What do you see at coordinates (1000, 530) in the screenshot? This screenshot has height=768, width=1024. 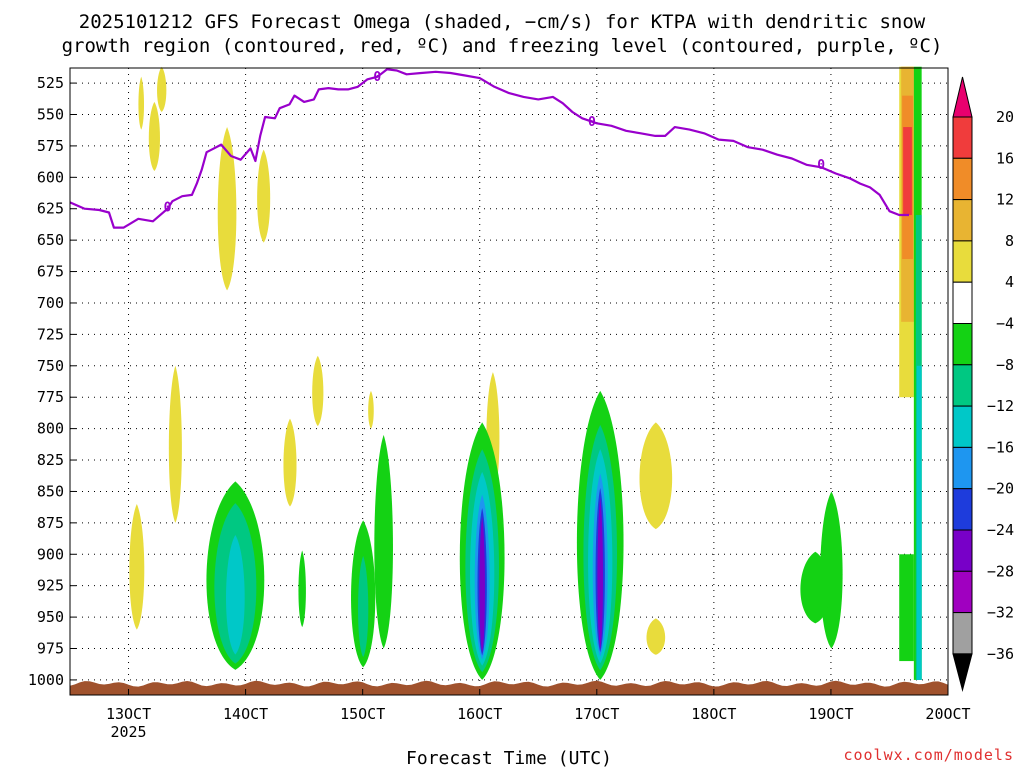 I see `colorbar-label: −24` at bounding box center [1000, 530].